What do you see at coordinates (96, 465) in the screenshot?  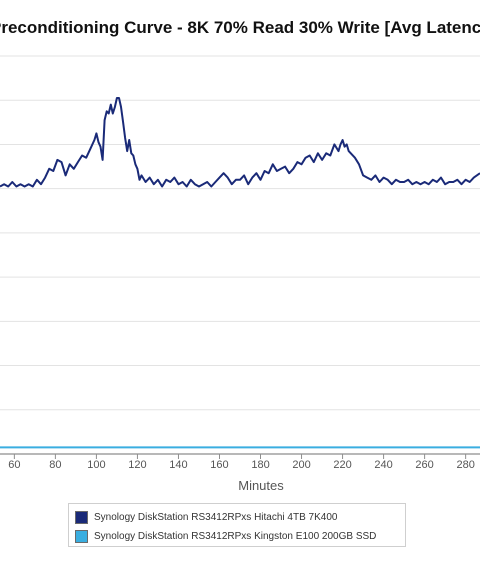 I see `x-tick-label: 100` at bounding box center [96, 465].